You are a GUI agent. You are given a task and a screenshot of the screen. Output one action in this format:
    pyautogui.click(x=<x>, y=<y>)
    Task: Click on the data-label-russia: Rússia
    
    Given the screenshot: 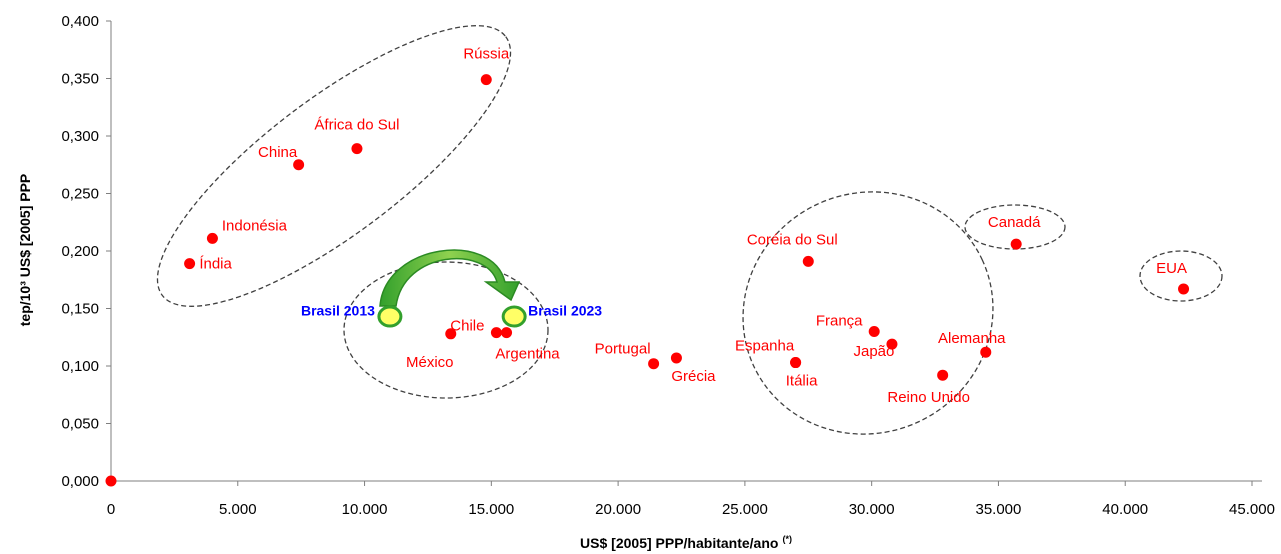 What is the action you would take?
    pyautogui.click(x=486, y=54)
    